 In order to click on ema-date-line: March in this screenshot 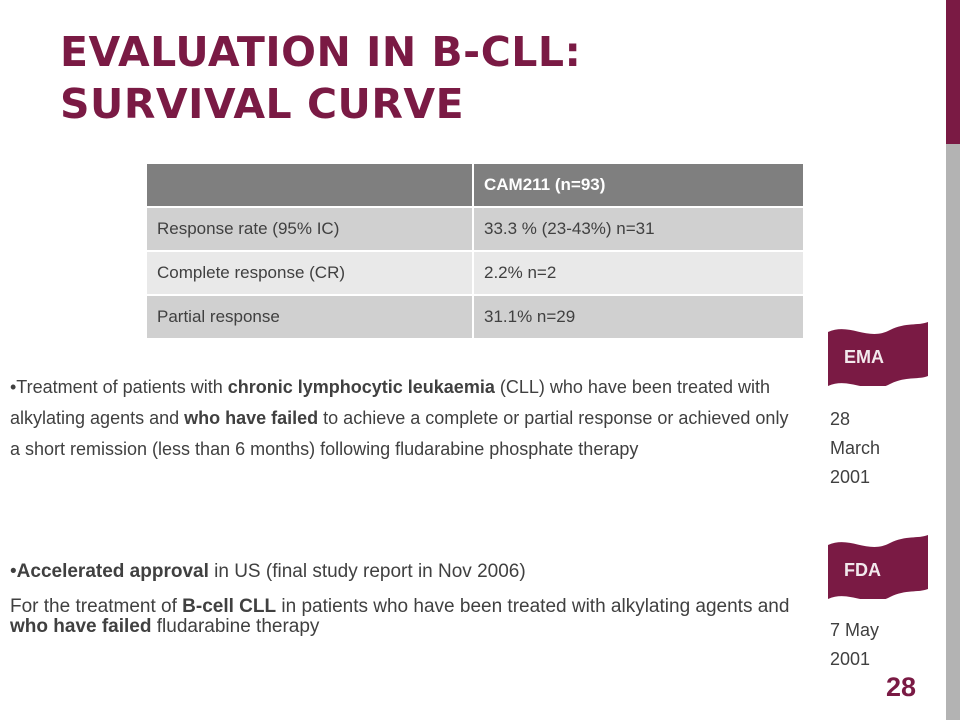, I will do `click(855, 448)`.